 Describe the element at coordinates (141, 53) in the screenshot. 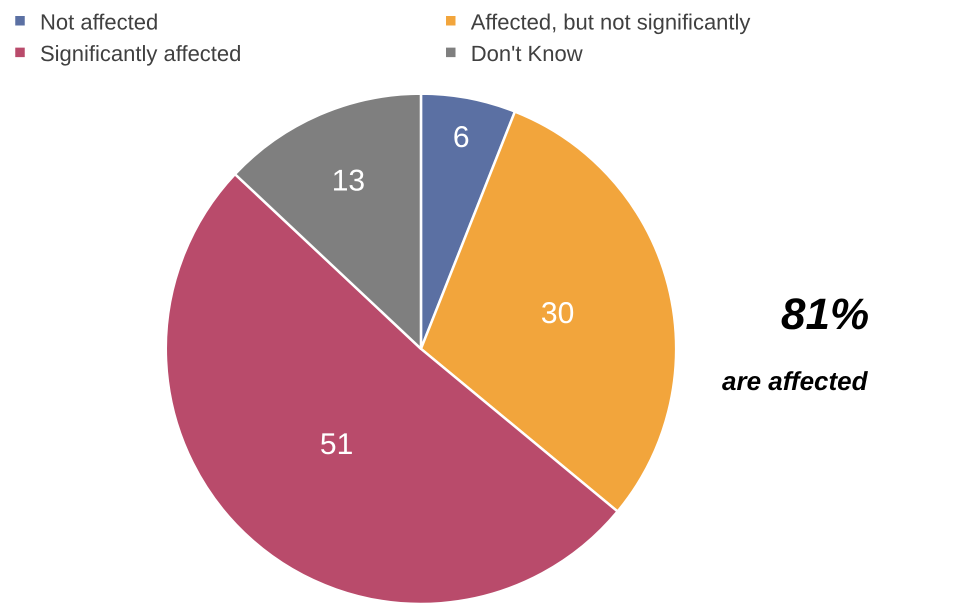

I see `legend-label: Significantly affected` at that location.